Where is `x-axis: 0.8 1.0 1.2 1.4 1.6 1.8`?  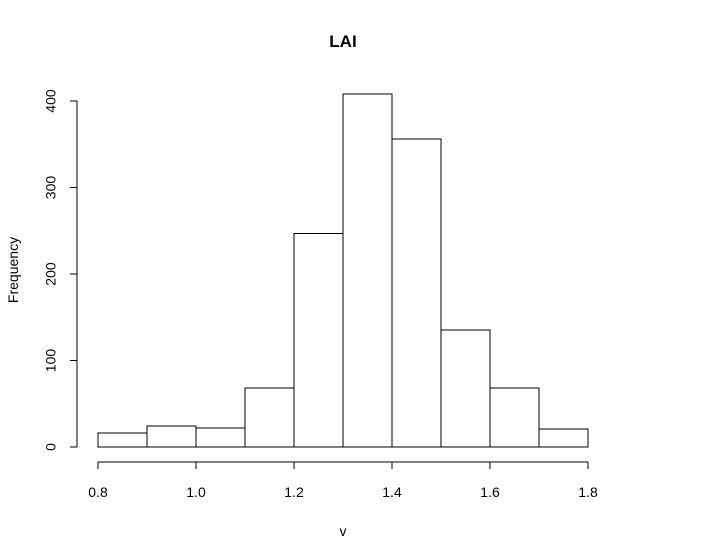 x-axis: 0.8 1.0 1.2 1.4 1.6 1.8 is located at coordinates (343, 480).